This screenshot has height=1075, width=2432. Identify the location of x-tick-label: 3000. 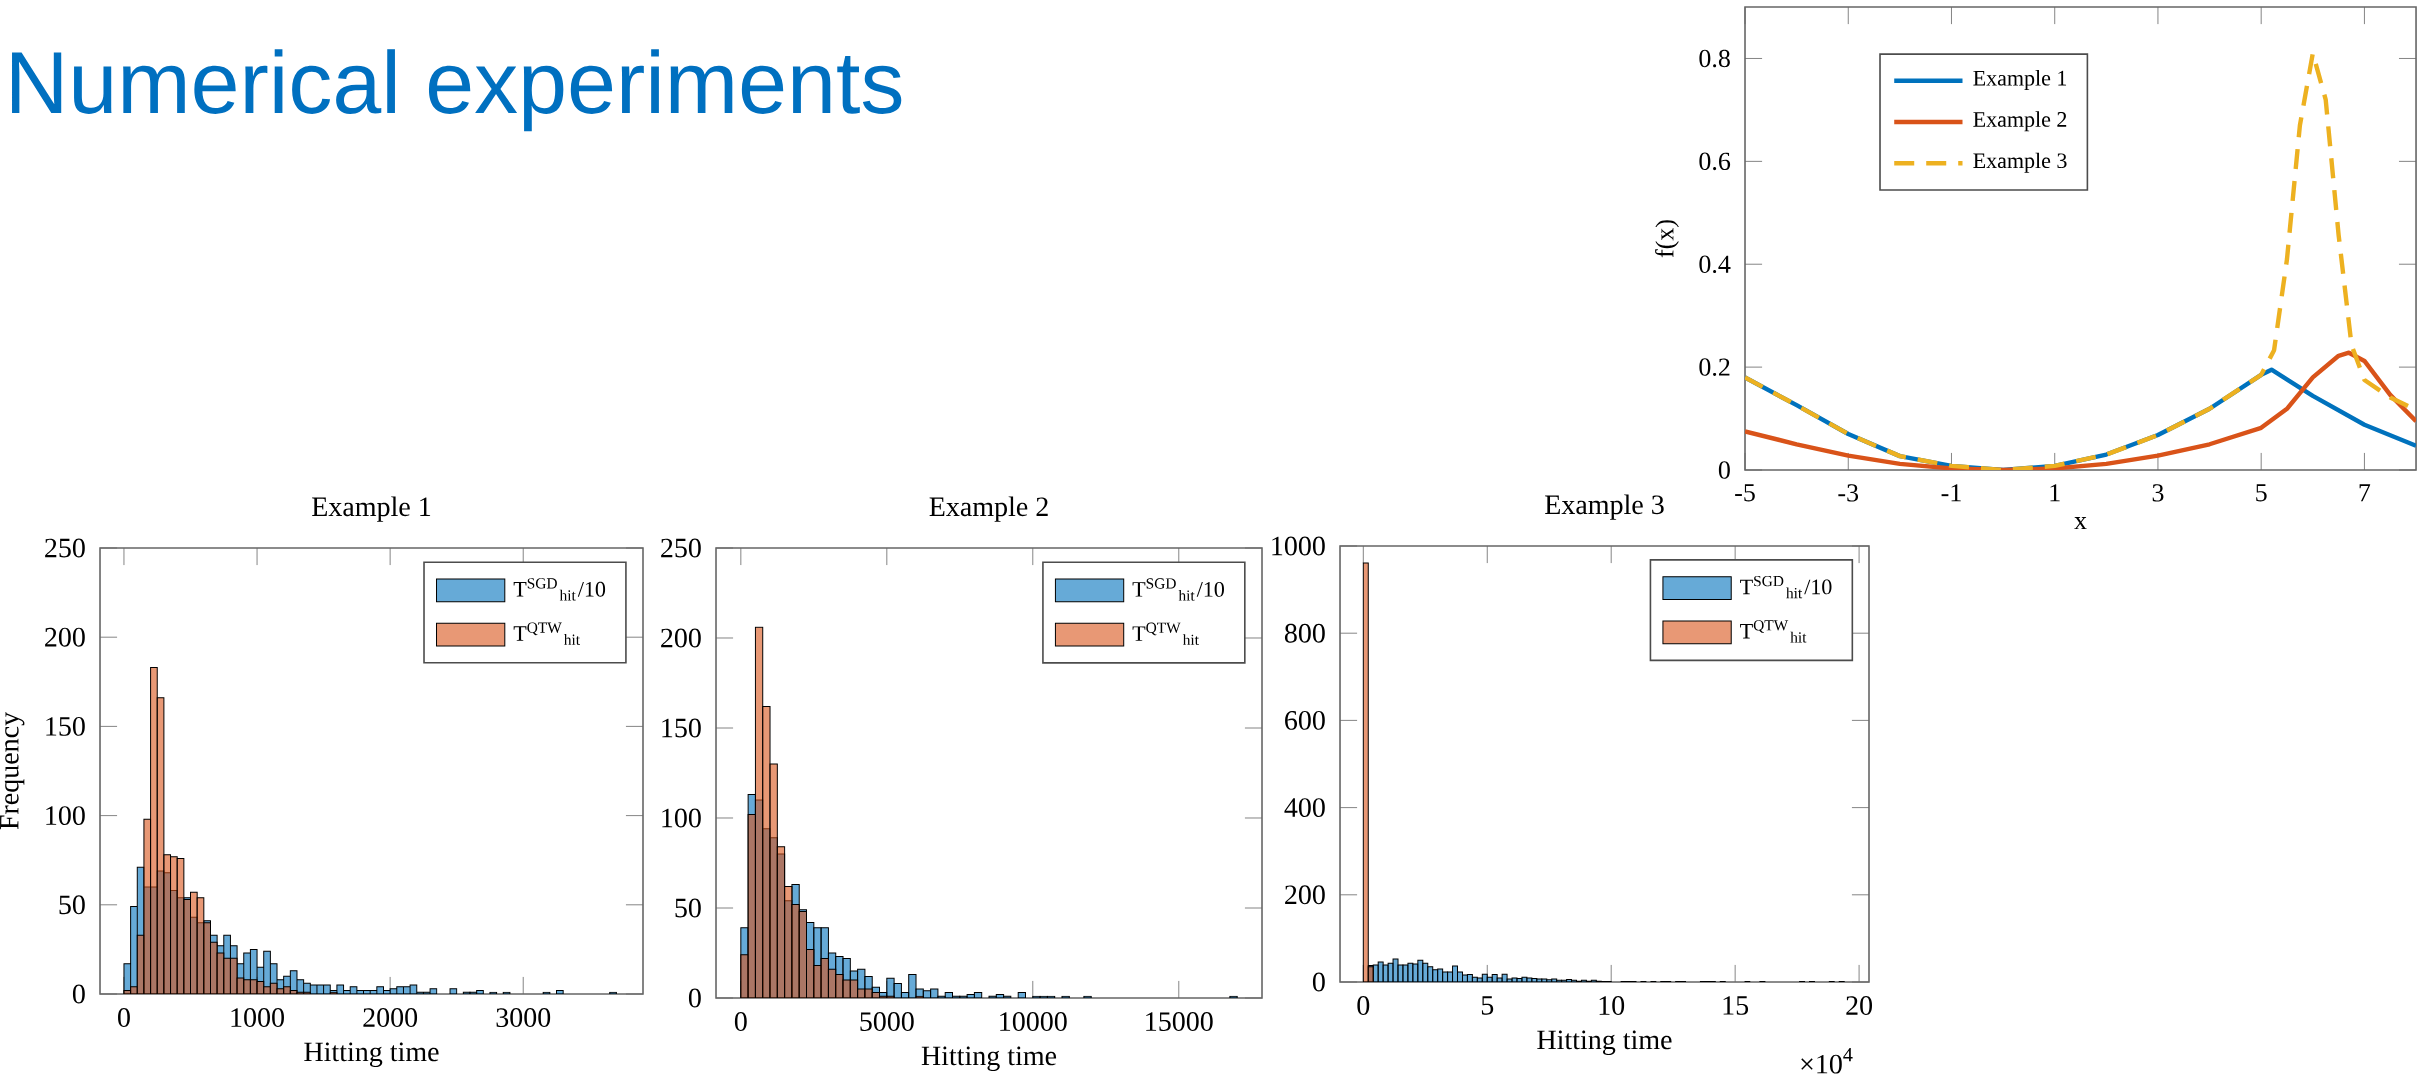
(523, 1018).